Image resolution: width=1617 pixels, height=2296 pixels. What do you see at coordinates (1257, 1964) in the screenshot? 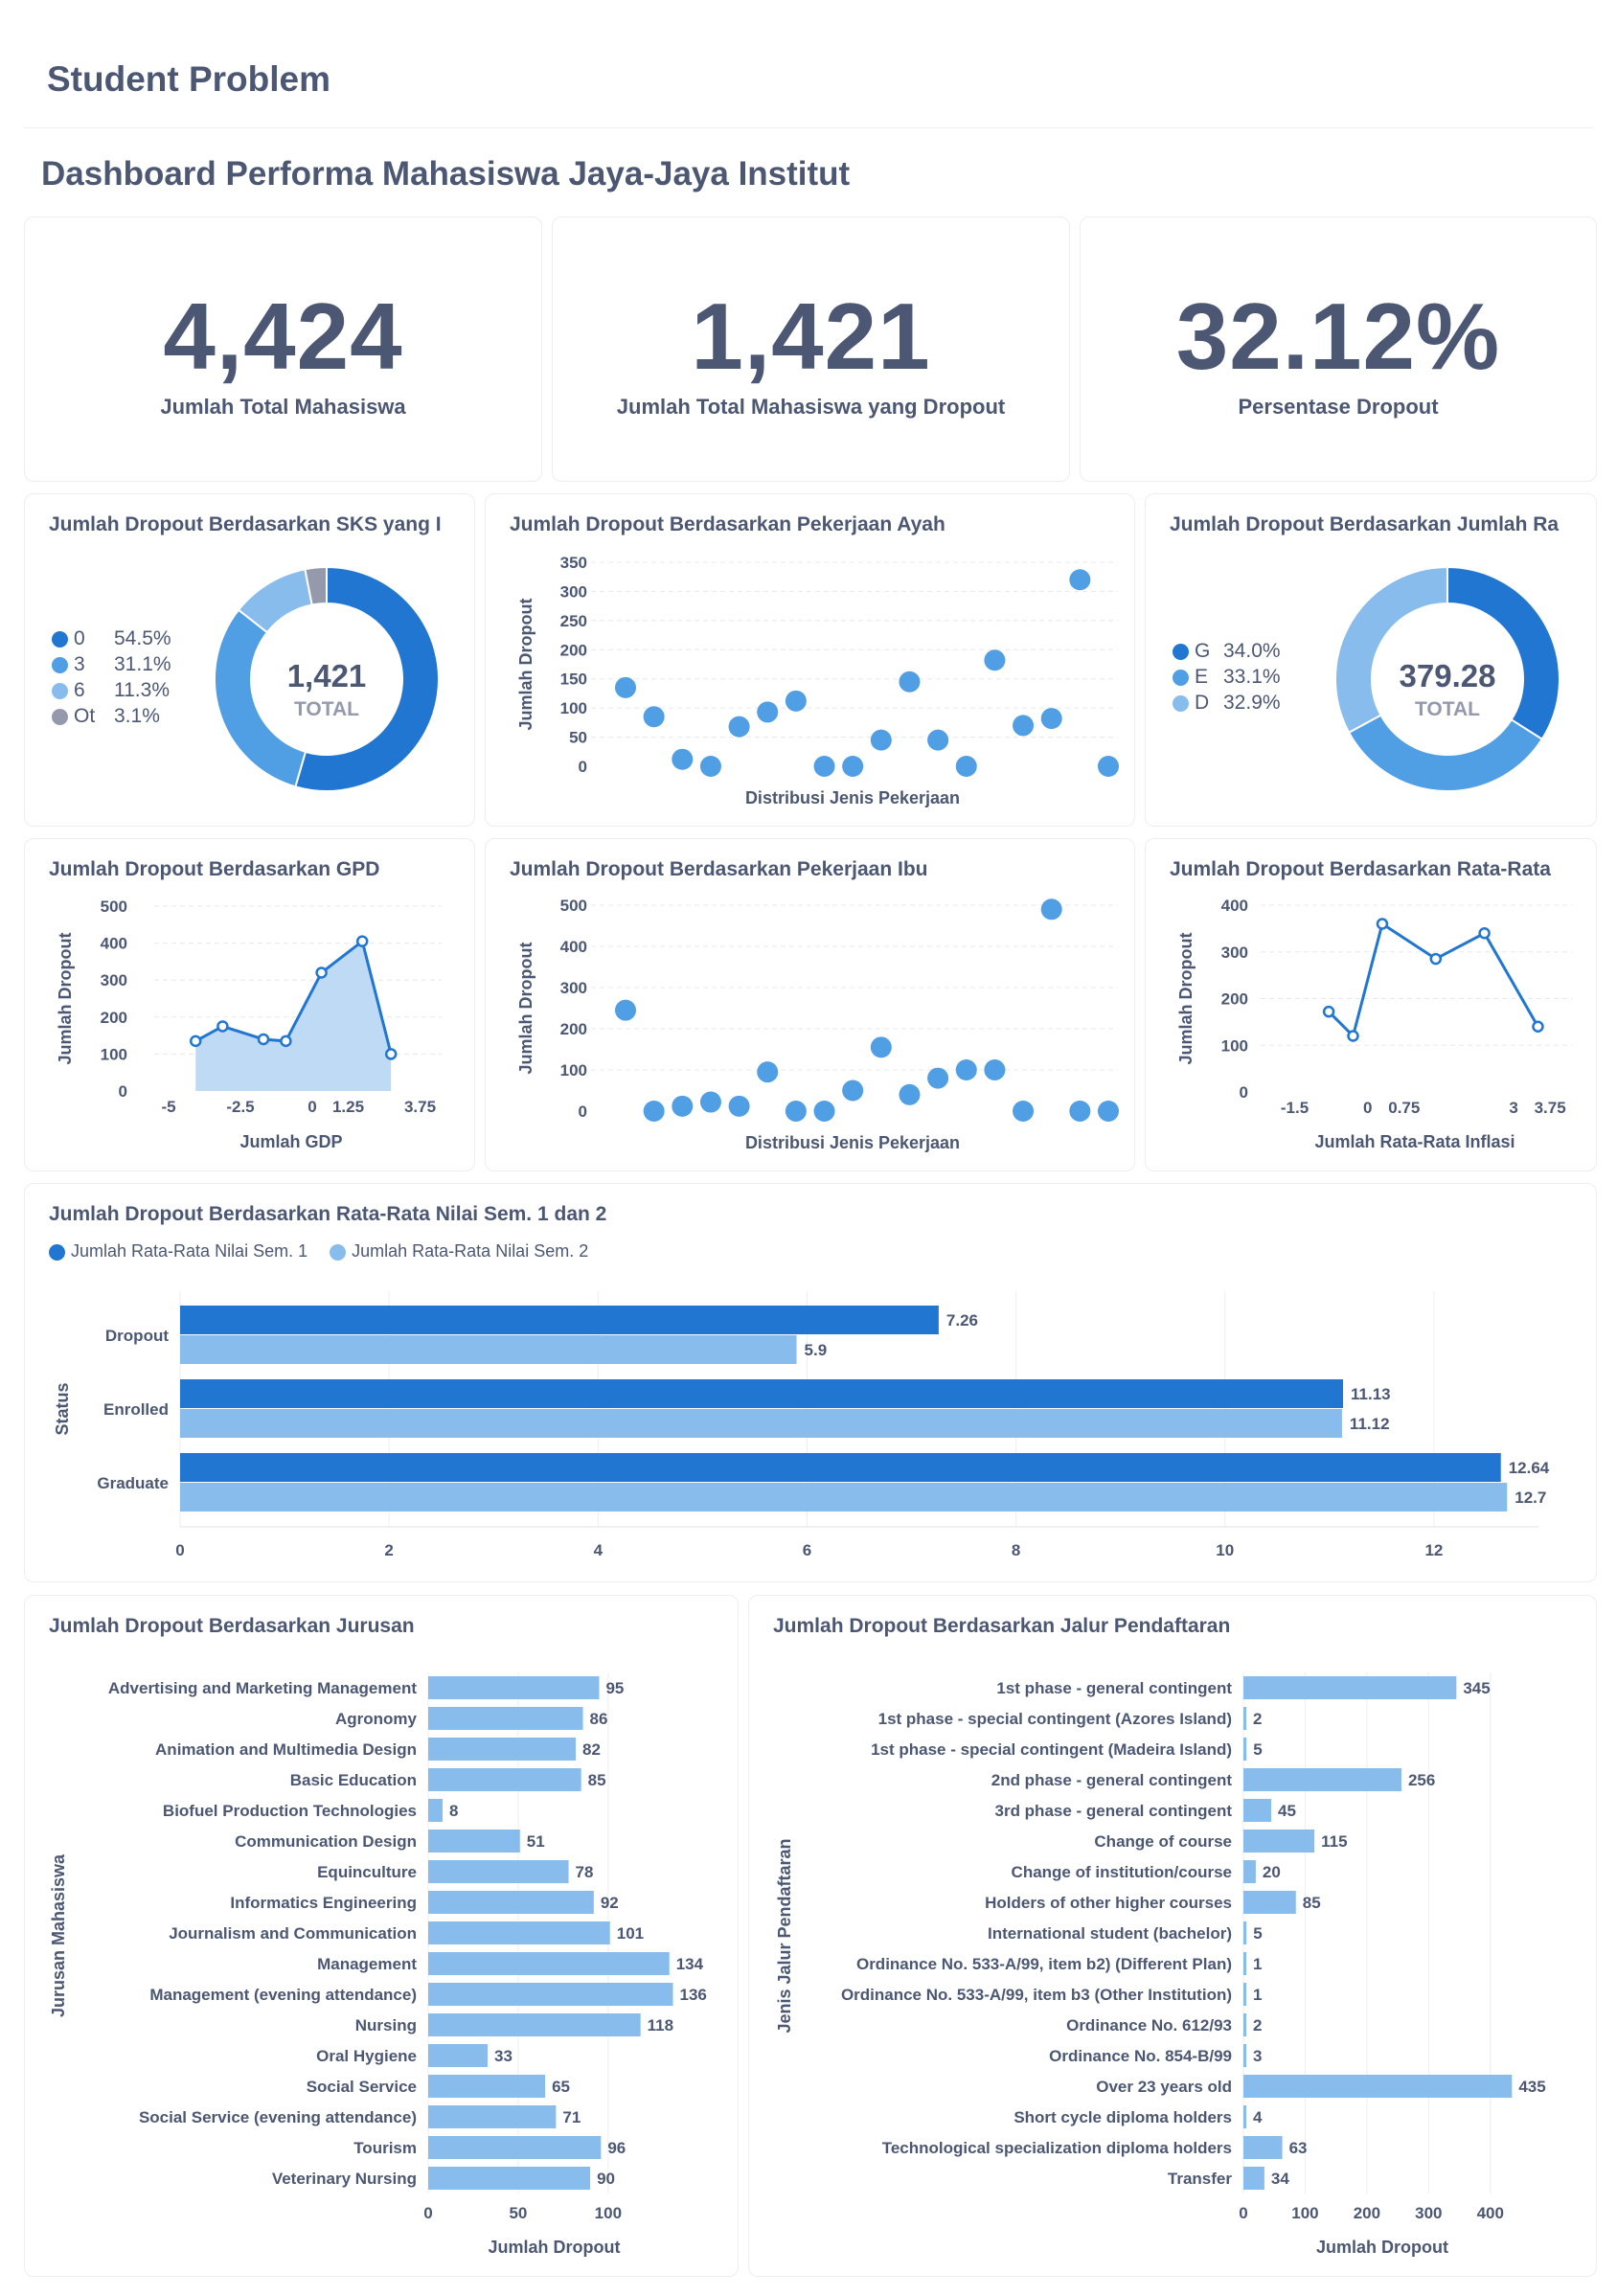
I see `data-label: 1` at bounding box center [1257, 1964].